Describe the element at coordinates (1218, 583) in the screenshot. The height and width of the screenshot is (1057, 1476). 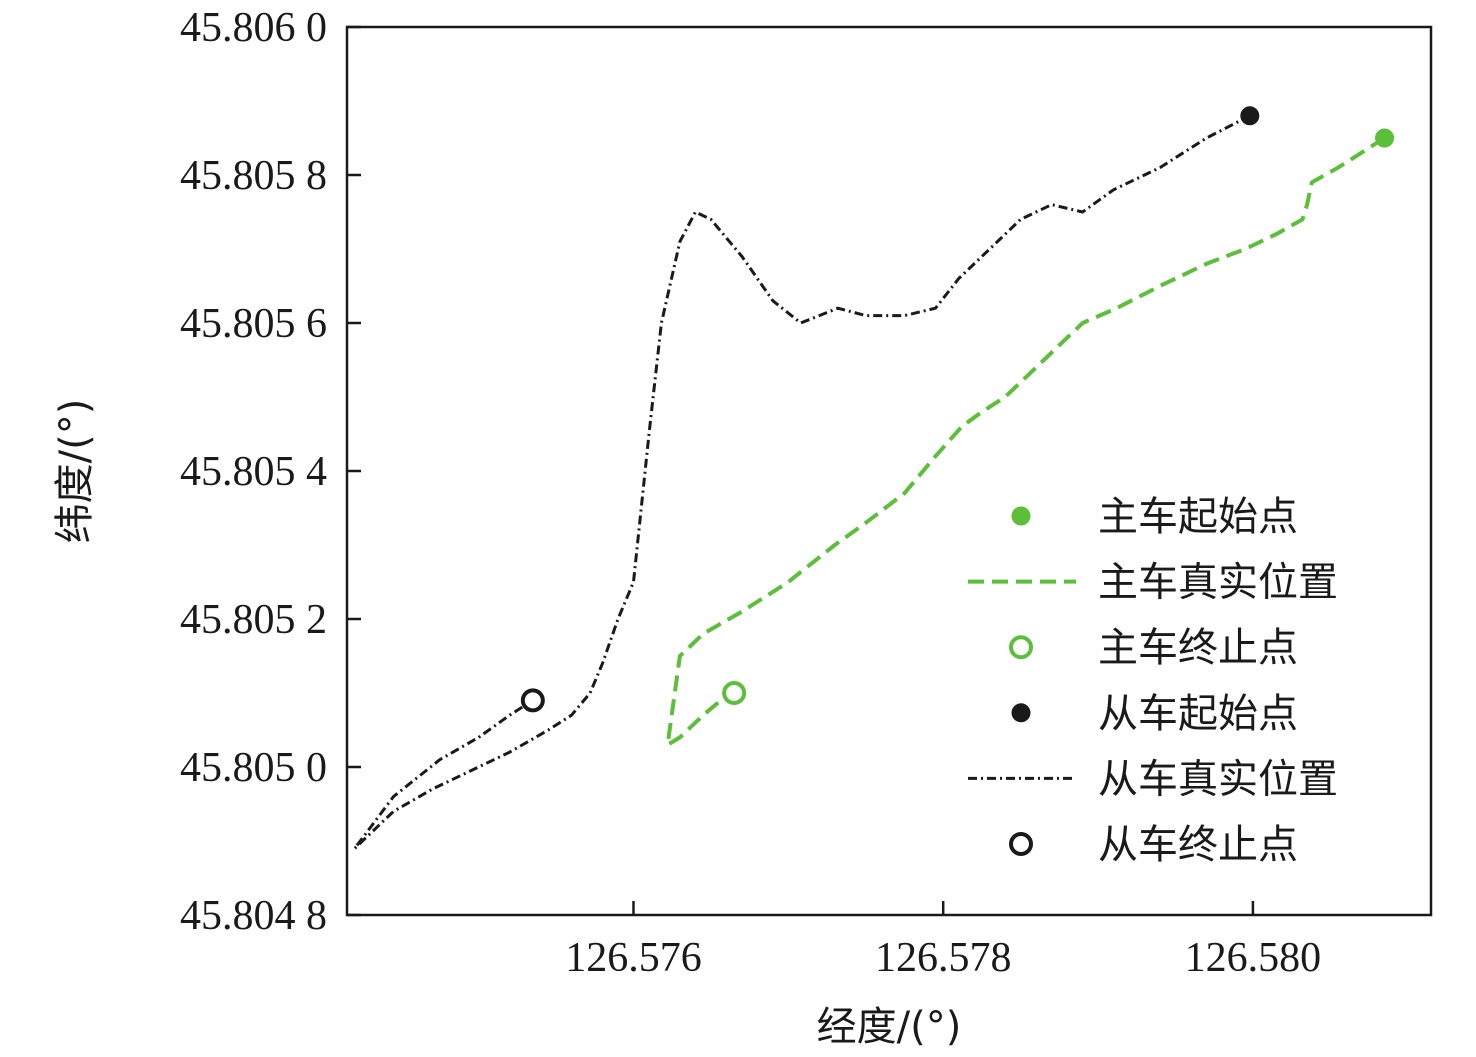
I see `legend-label: 主车真实位置` at that location.